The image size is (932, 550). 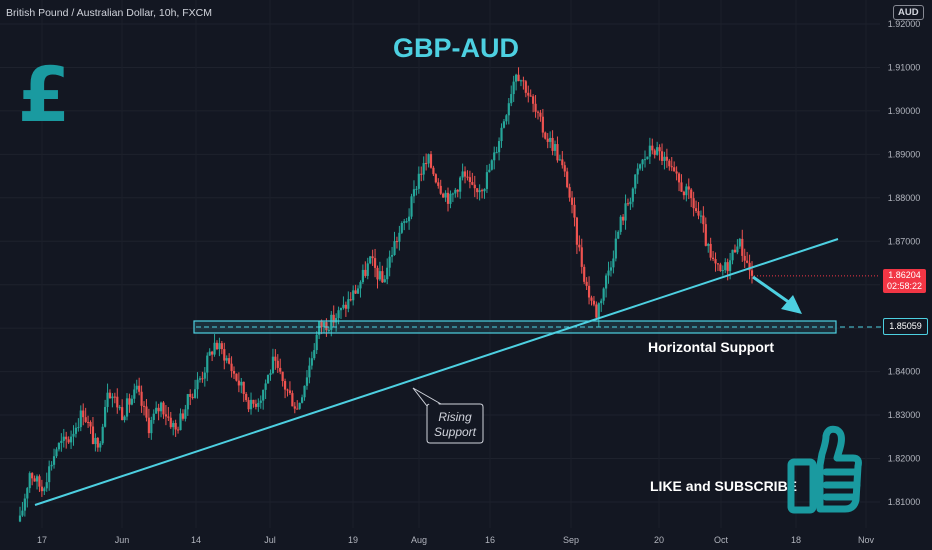 What do you see at coordinates (904, 459) in the screenshot?
I see `y-tick-label: 1.82000` at bounding box center [904, 459].